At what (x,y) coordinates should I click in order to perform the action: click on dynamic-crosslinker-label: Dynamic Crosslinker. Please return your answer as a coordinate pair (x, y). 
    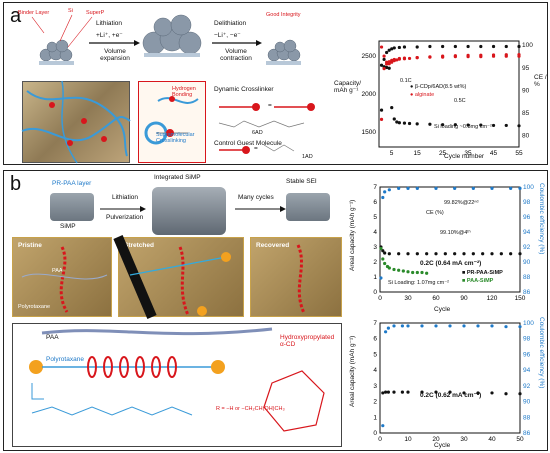
    Looking at the image, I should click on (244, 89).